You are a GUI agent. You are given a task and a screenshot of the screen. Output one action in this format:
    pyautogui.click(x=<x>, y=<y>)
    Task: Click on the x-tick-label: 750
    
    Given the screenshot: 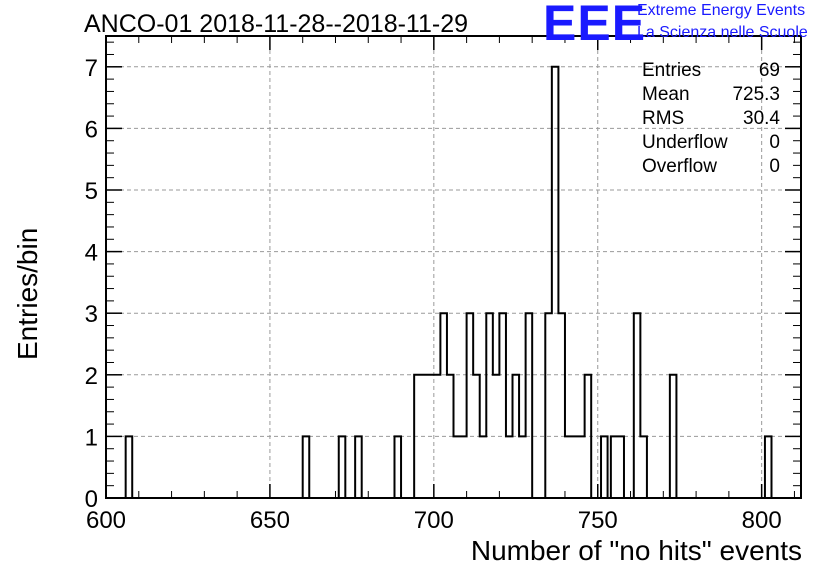 What is the action you would take?
    pyautogui.click(x=598, y=520)
    